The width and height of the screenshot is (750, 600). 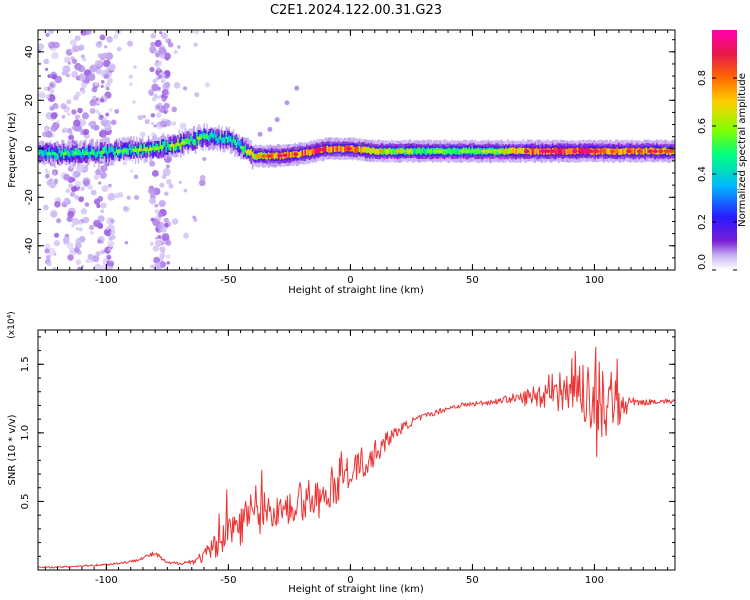 What do you see at coordinates (472, 280) in the screenshot?
I see `x-tick-label: 50` at bounding box center [472, 280].